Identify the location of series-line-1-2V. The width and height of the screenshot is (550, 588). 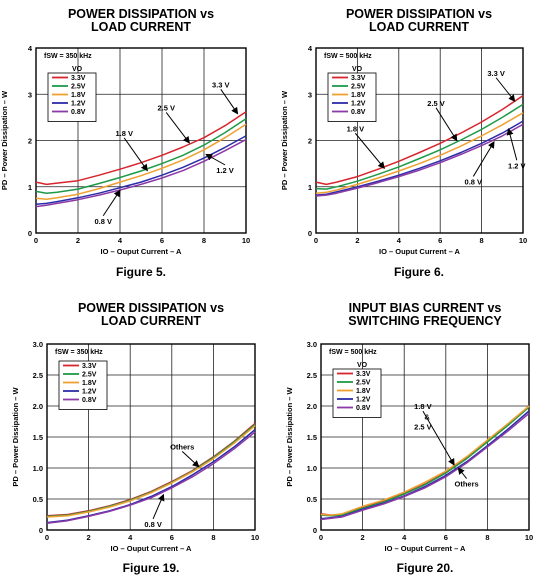
(419, 158).